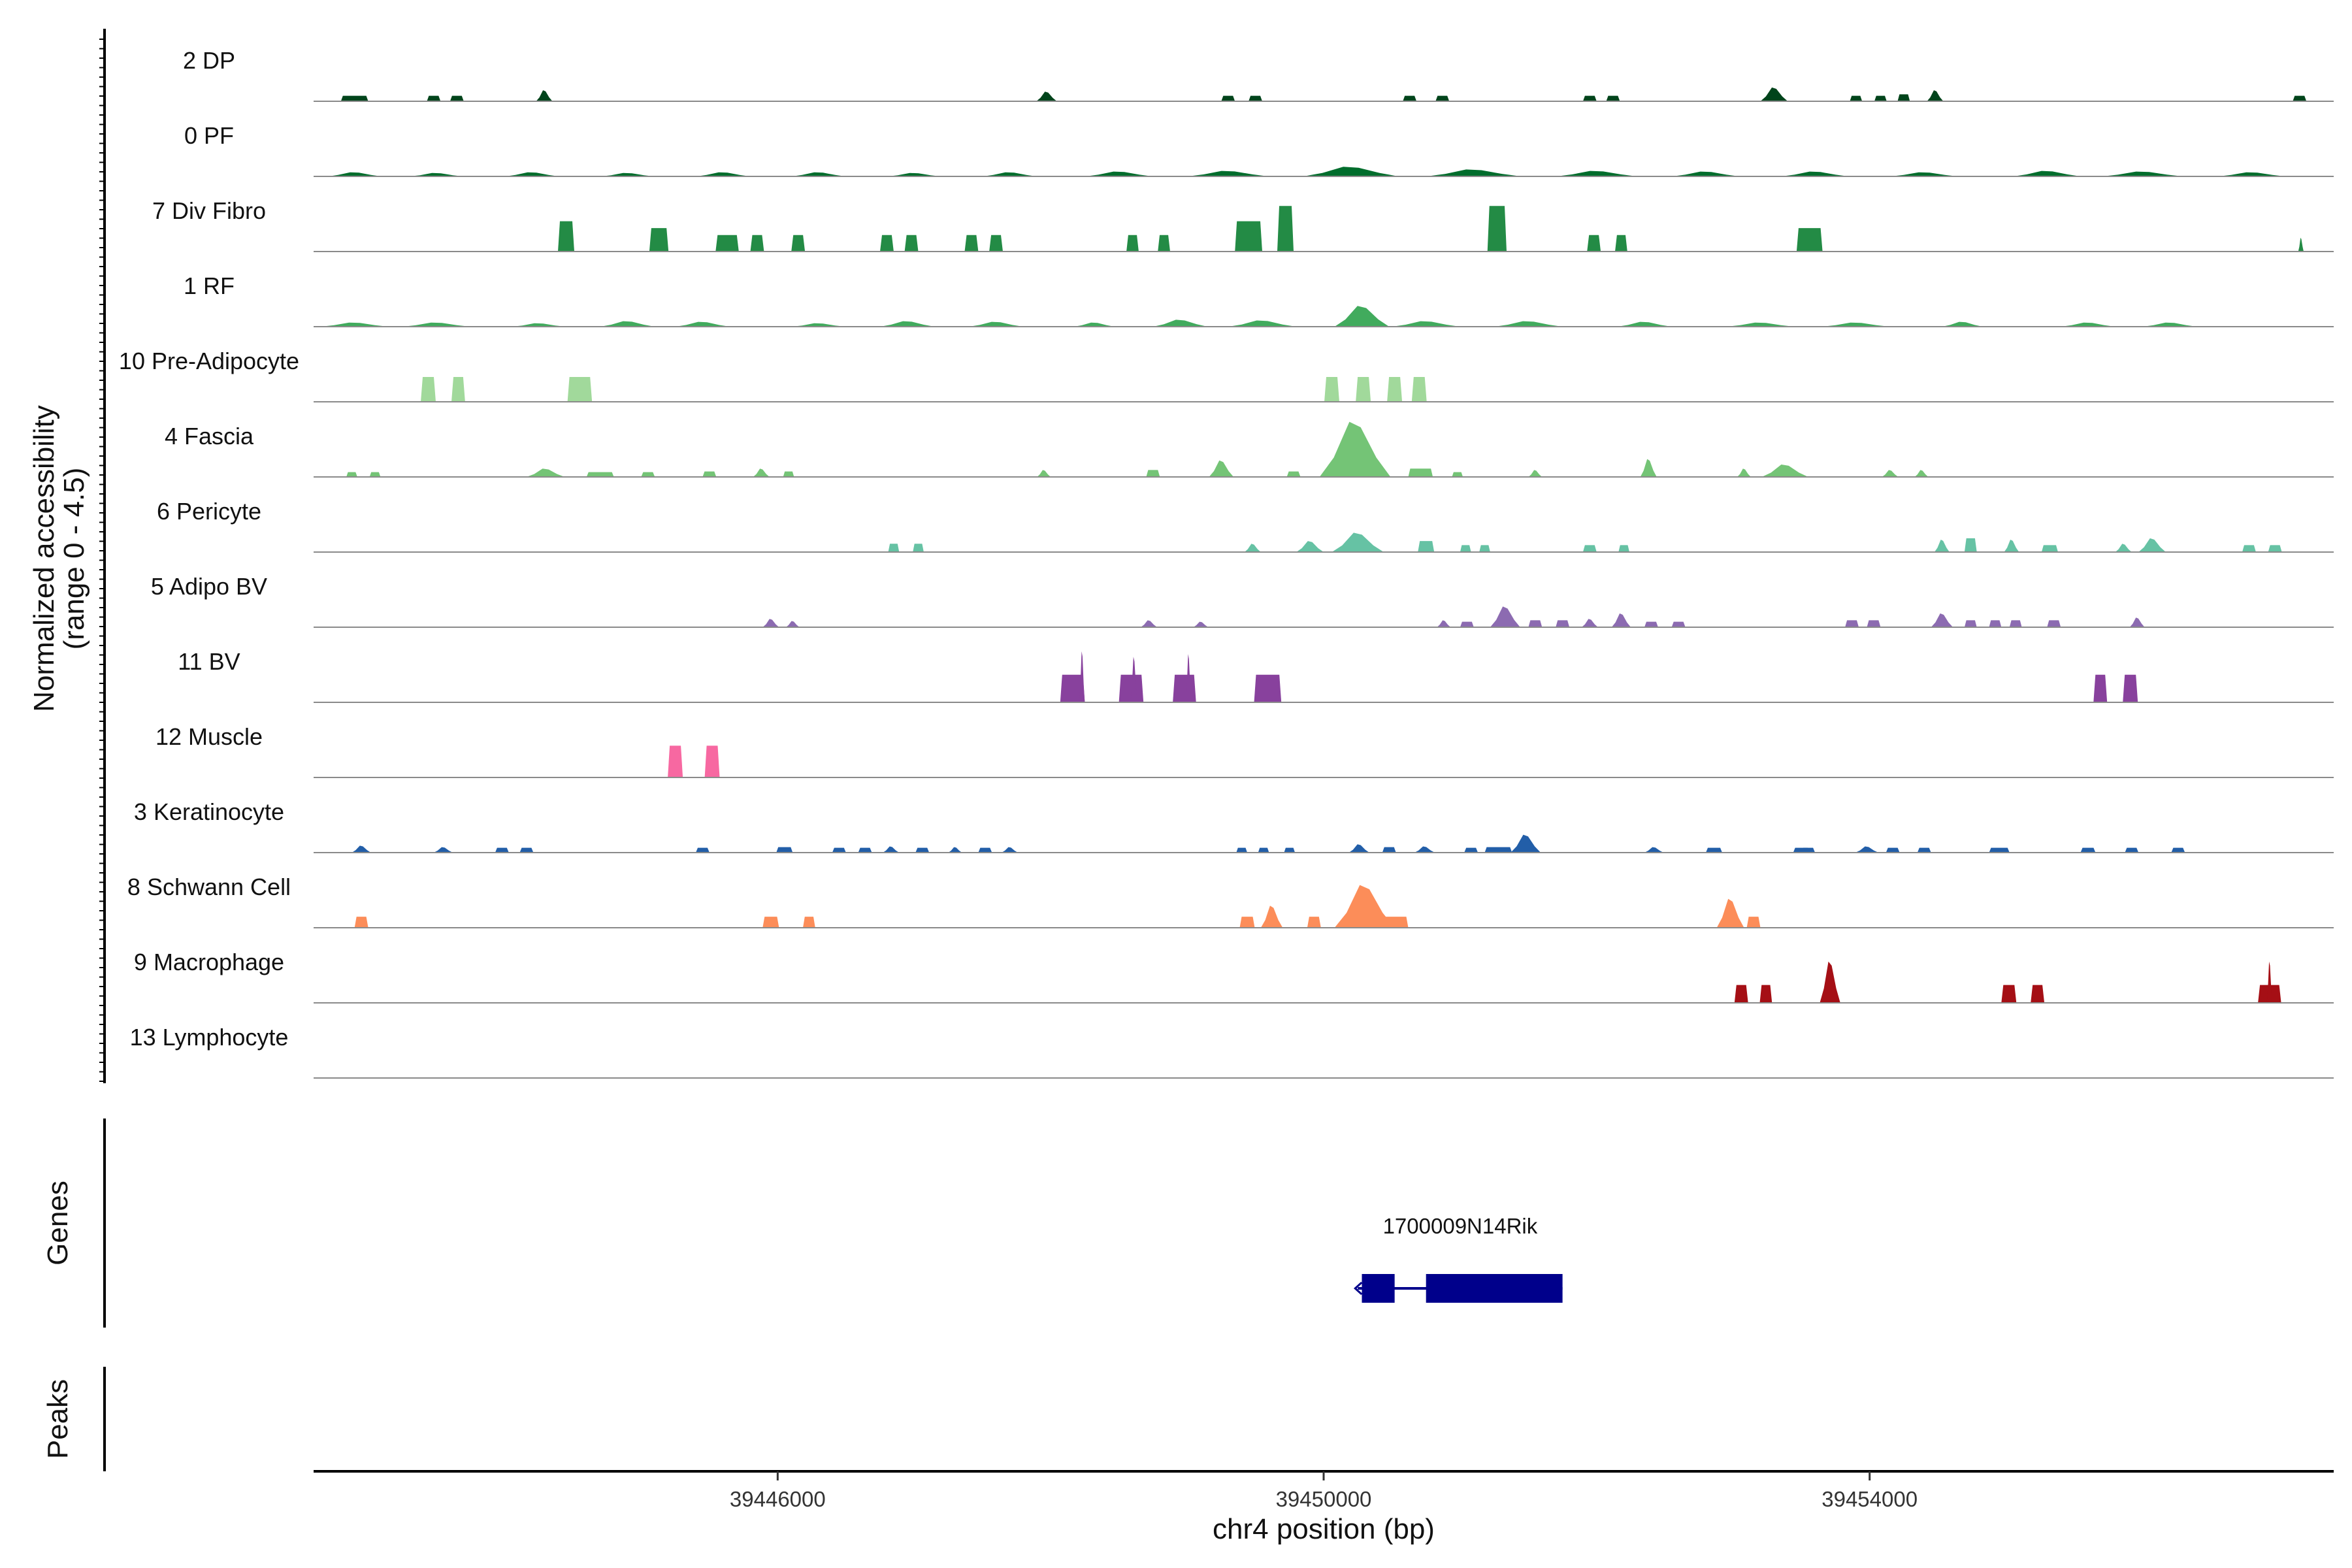 Image resolution: width=2352 pixels, height=1568 pixels. What do you see at coordinates (102, 556) in the screenshot?
I see `y-axis` at bounding box center [102, 556].